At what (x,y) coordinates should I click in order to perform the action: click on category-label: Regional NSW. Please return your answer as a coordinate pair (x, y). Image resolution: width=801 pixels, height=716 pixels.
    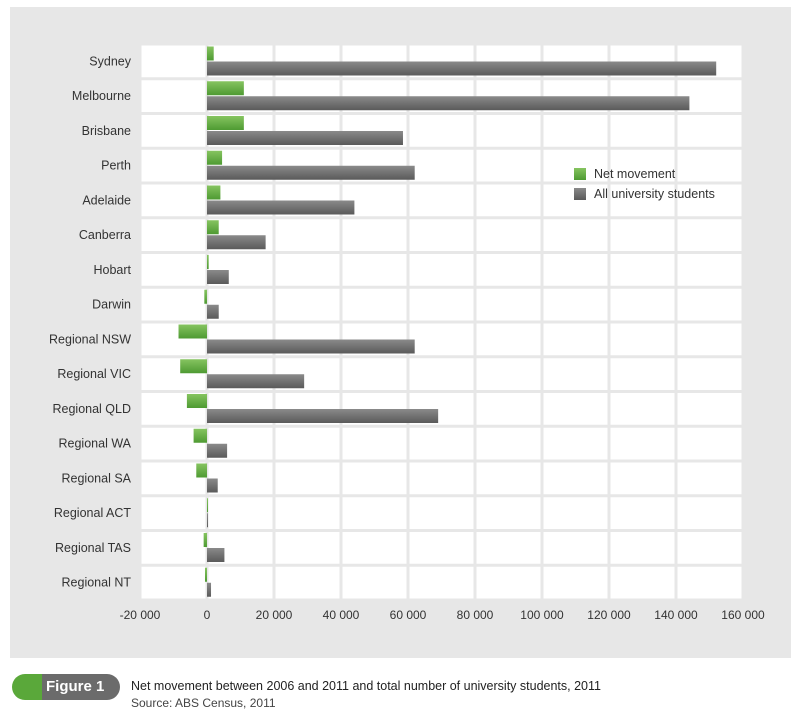
    Looking at the image, I should click on (90, 339).